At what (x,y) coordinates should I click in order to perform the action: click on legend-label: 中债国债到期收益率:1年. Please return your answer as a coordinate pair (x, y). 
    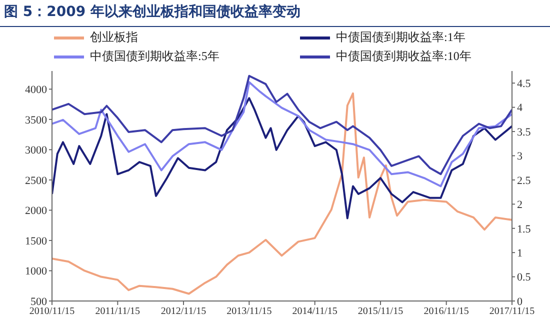
    Looking at the image, I should click on (401, 37).